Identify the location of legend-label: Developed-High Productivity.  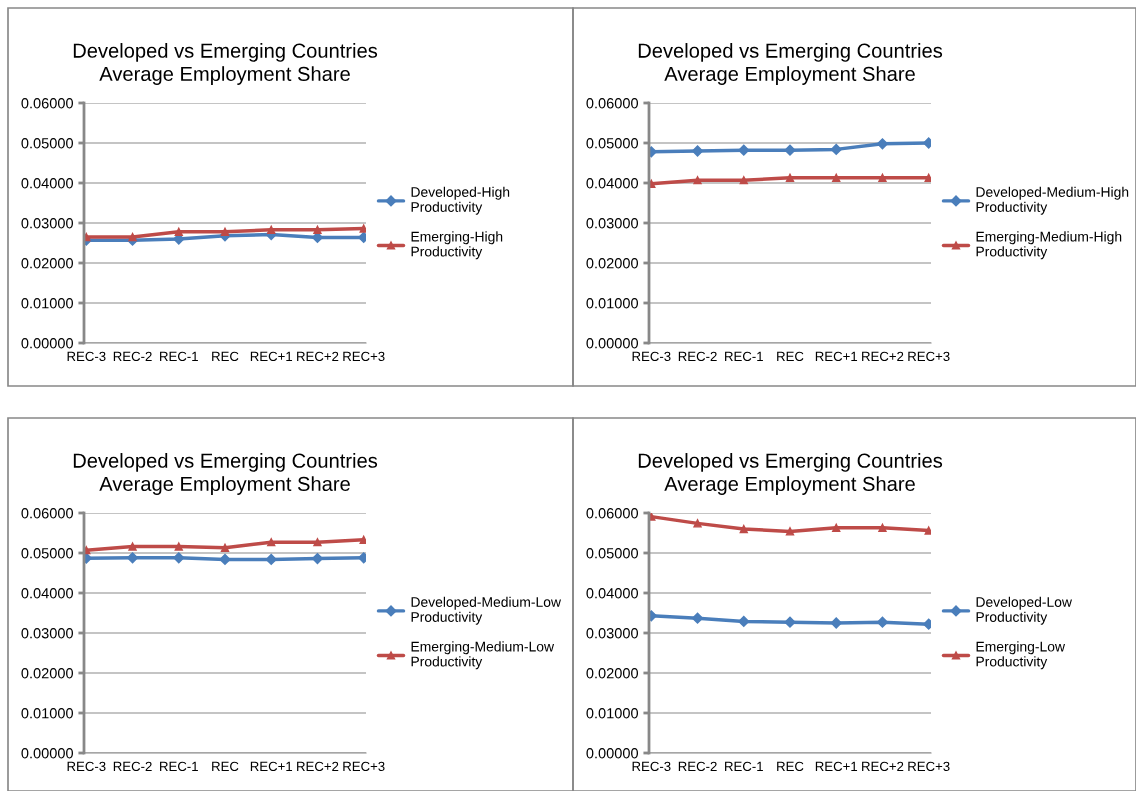
(460, 200).